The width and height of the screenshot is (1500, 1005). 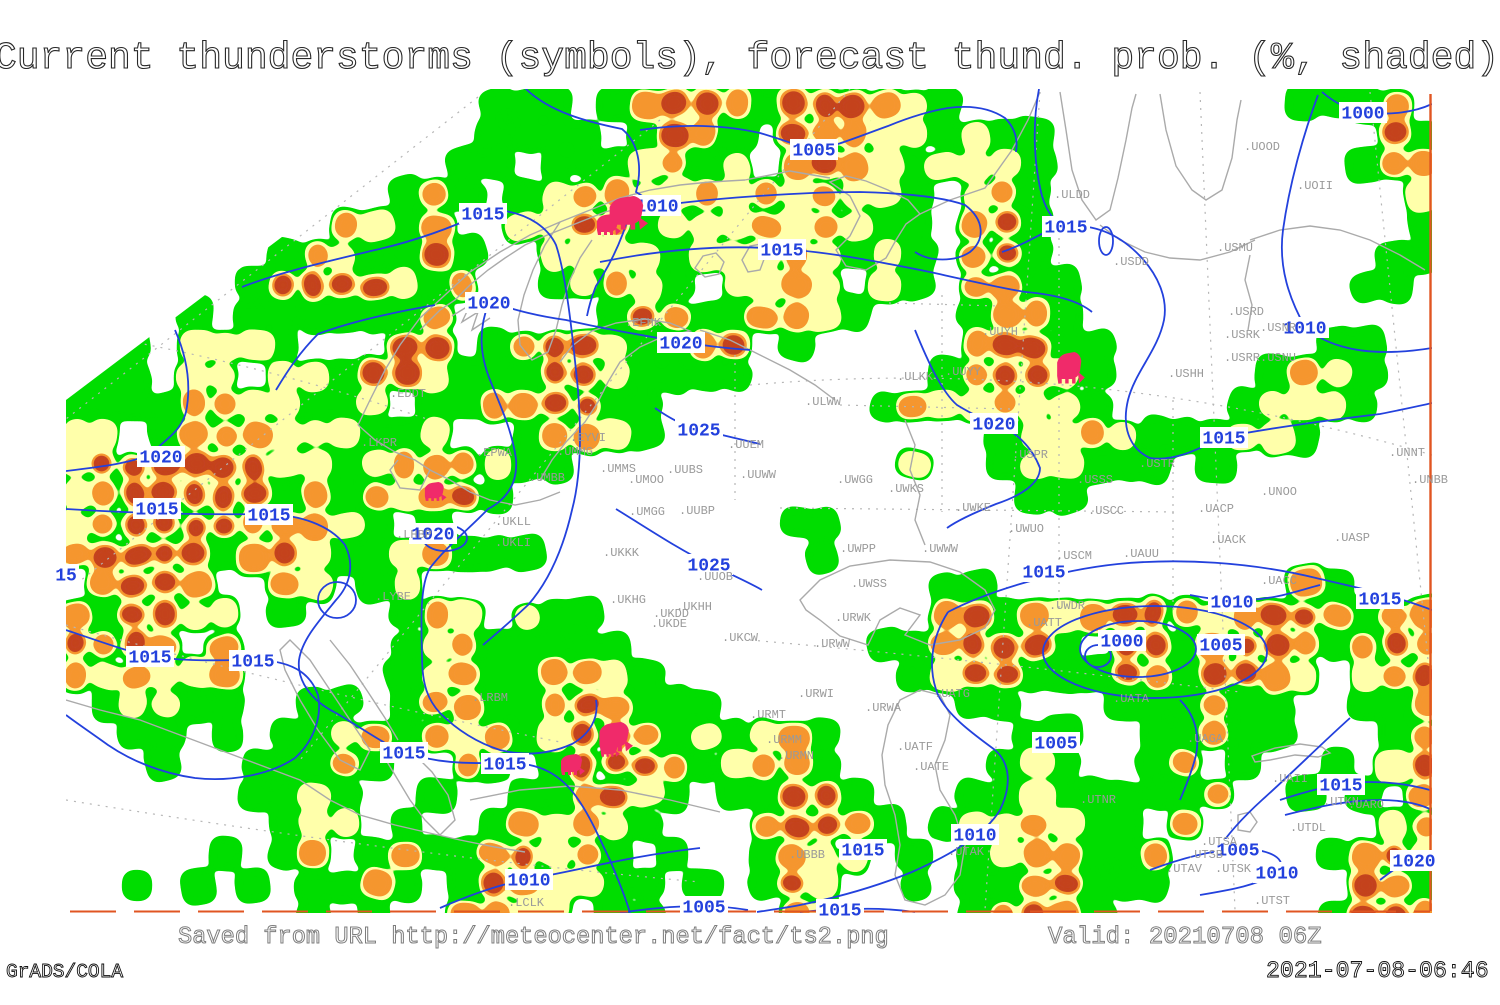 What do you see at coordinates (1315, 186) in the screenshot?
I see `svg-text: .UOII` at bounding box center [1315, 186].